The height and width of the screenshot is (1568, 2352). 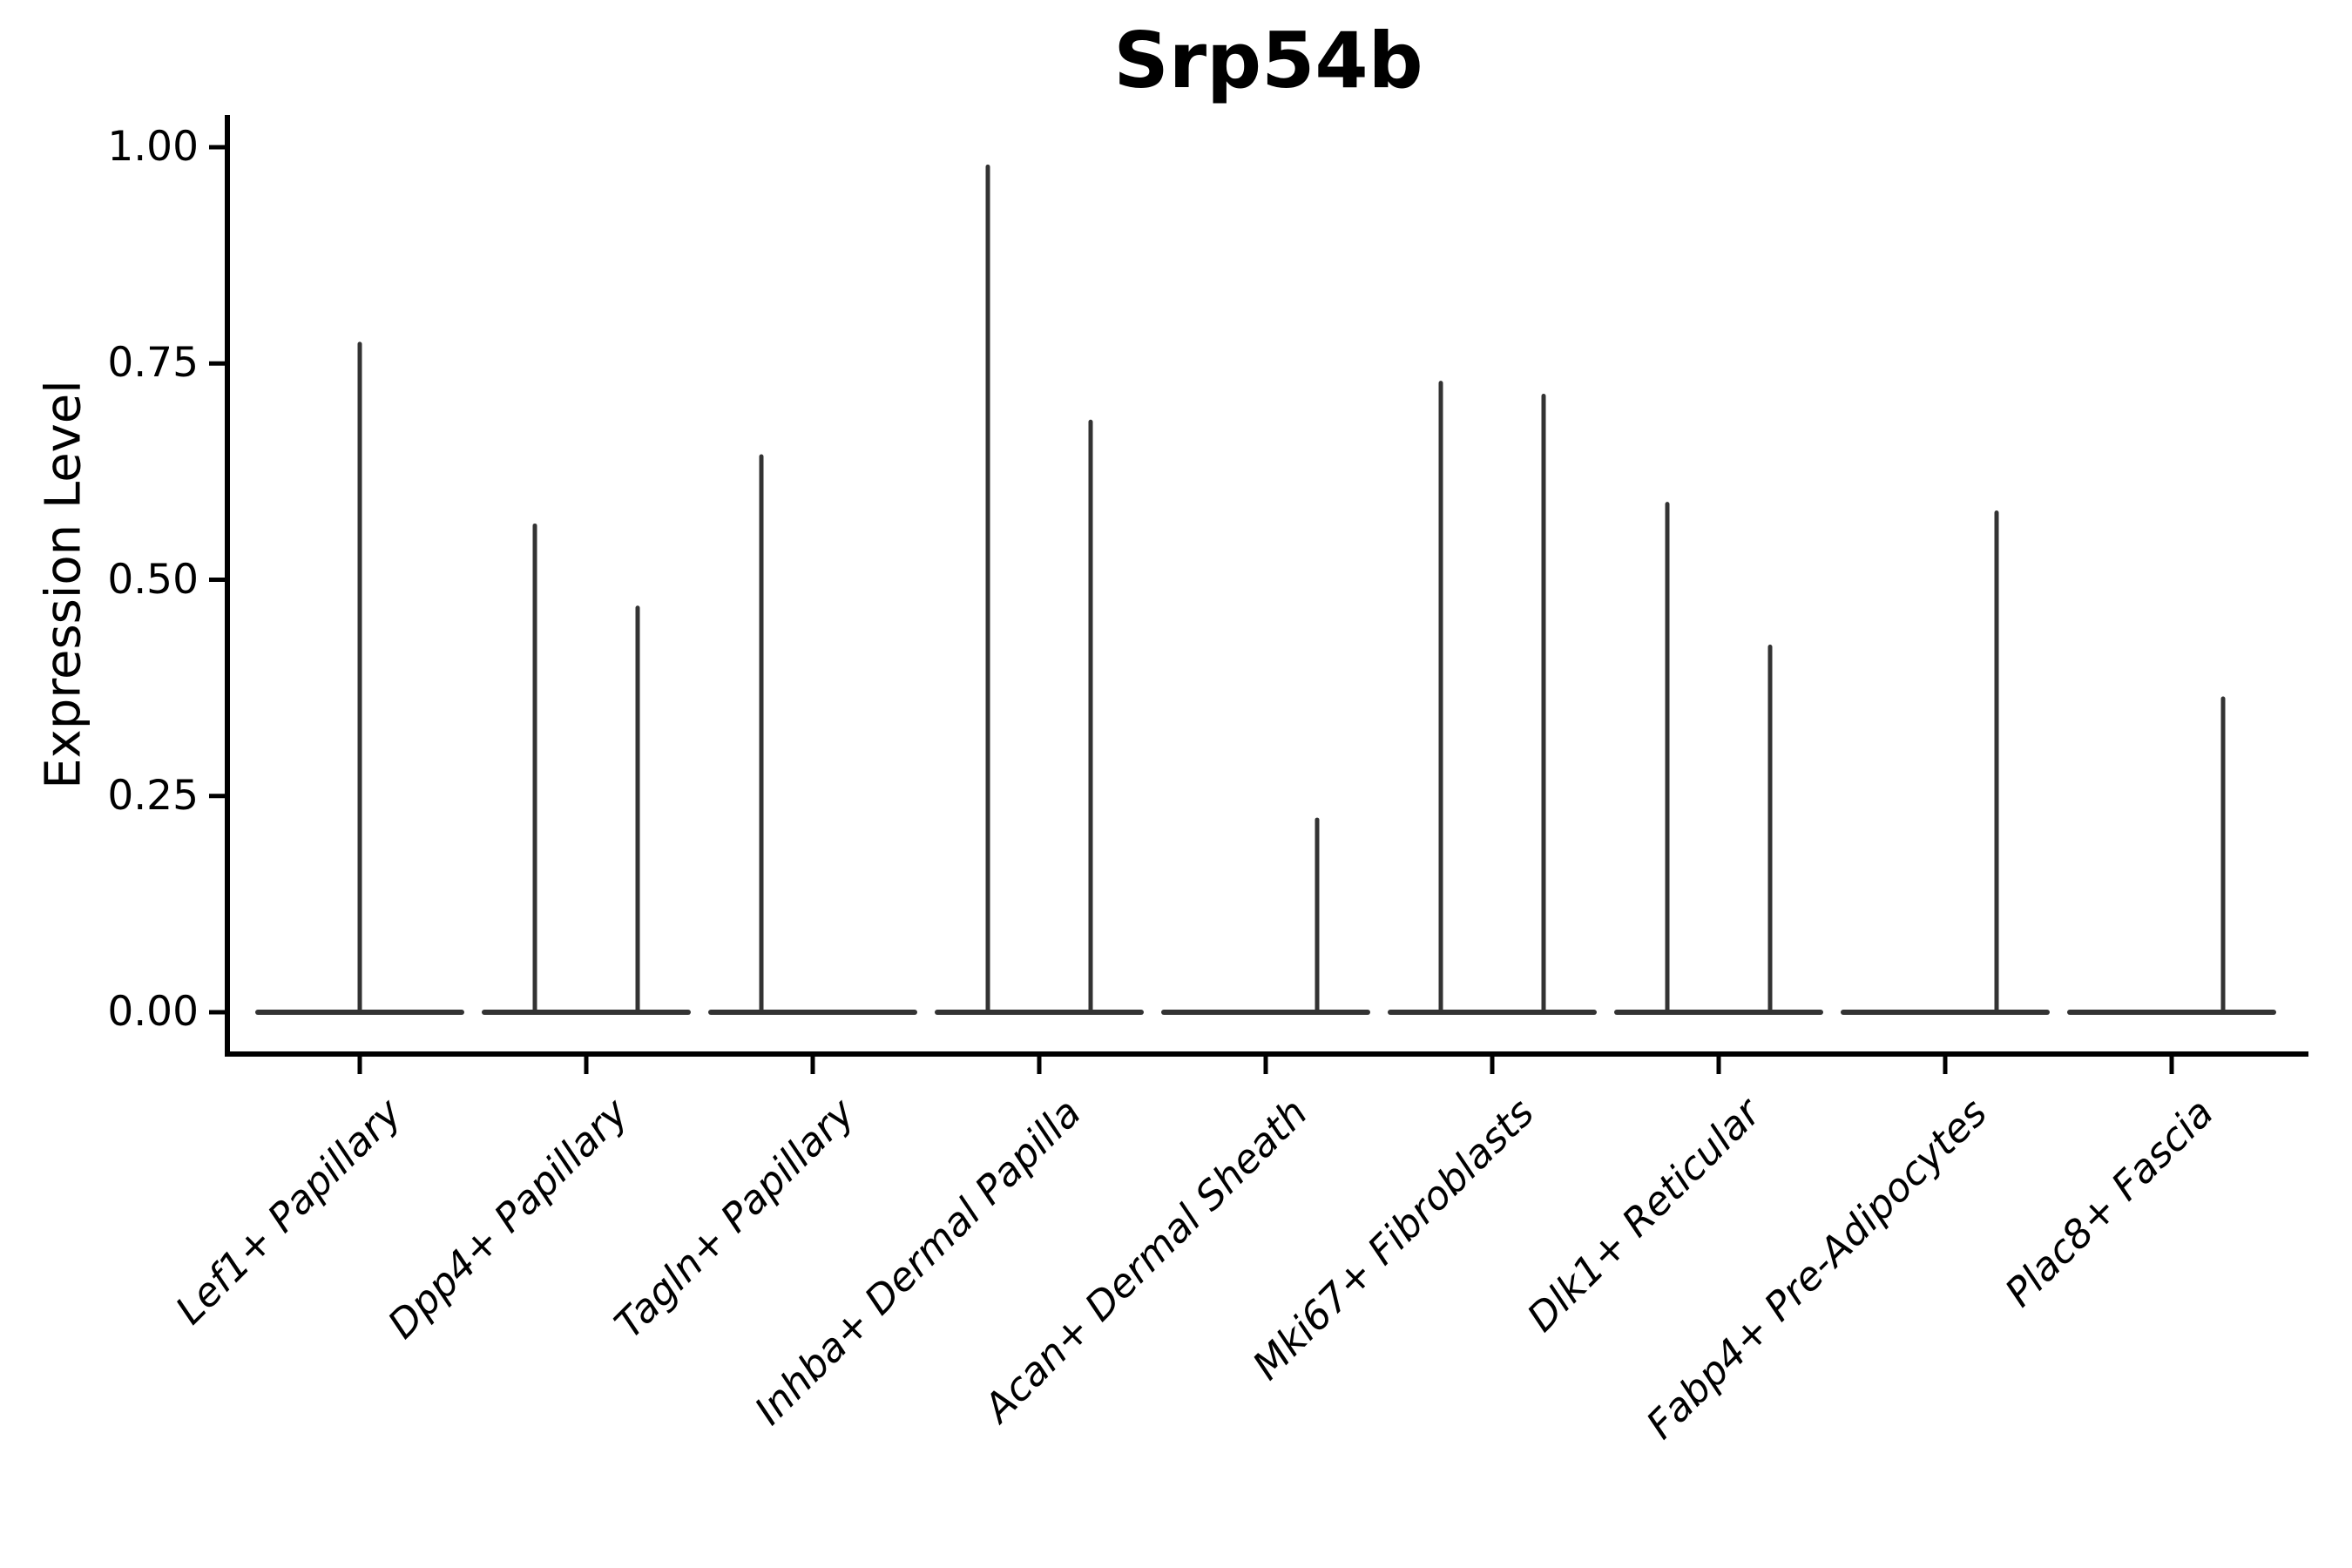 What do you see at coordinates (1266, 1054) in the screenshot?
I see `x-axis-spine` at bounding box center [1266, 1054].